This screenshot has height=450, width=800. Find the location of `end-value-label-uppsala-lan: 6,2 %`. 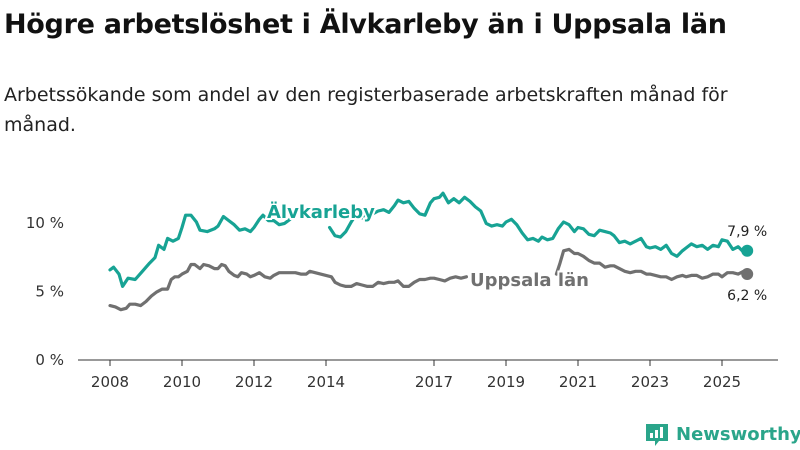

end-value-label-uppsala-lan: 6,2 % is located at coordinates (747, 296).